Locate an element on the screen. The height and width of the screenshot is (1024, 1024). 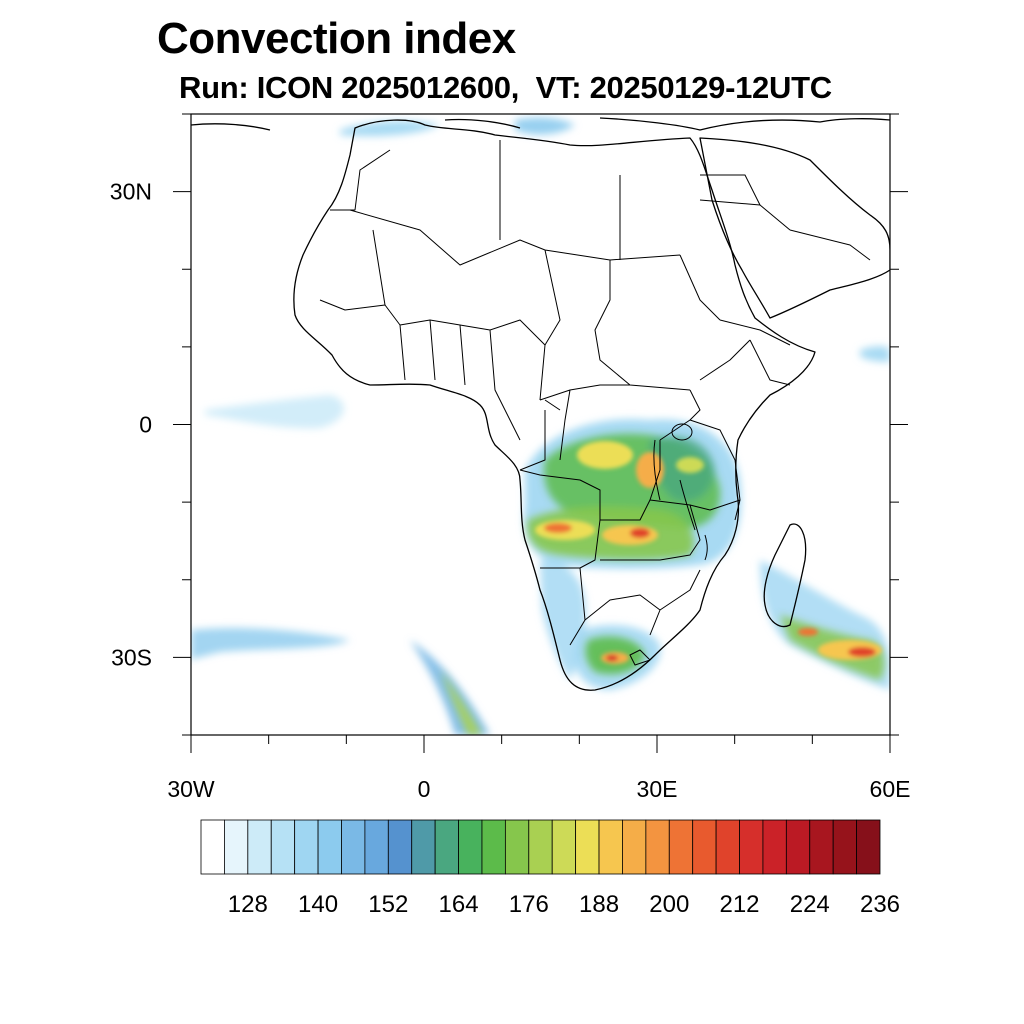
convection-angola-hot is located at coordinates (558, 528).